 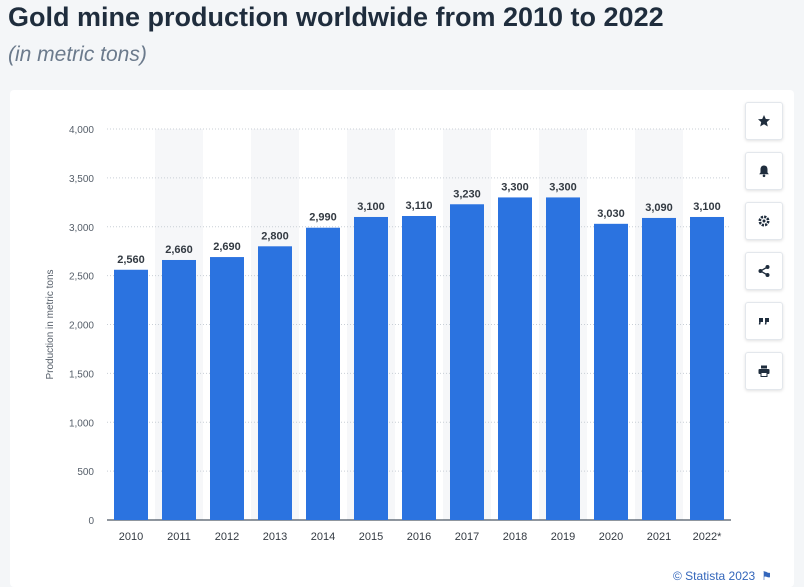 I want to click on data-label: 2,560, so click(x=131, y=260).